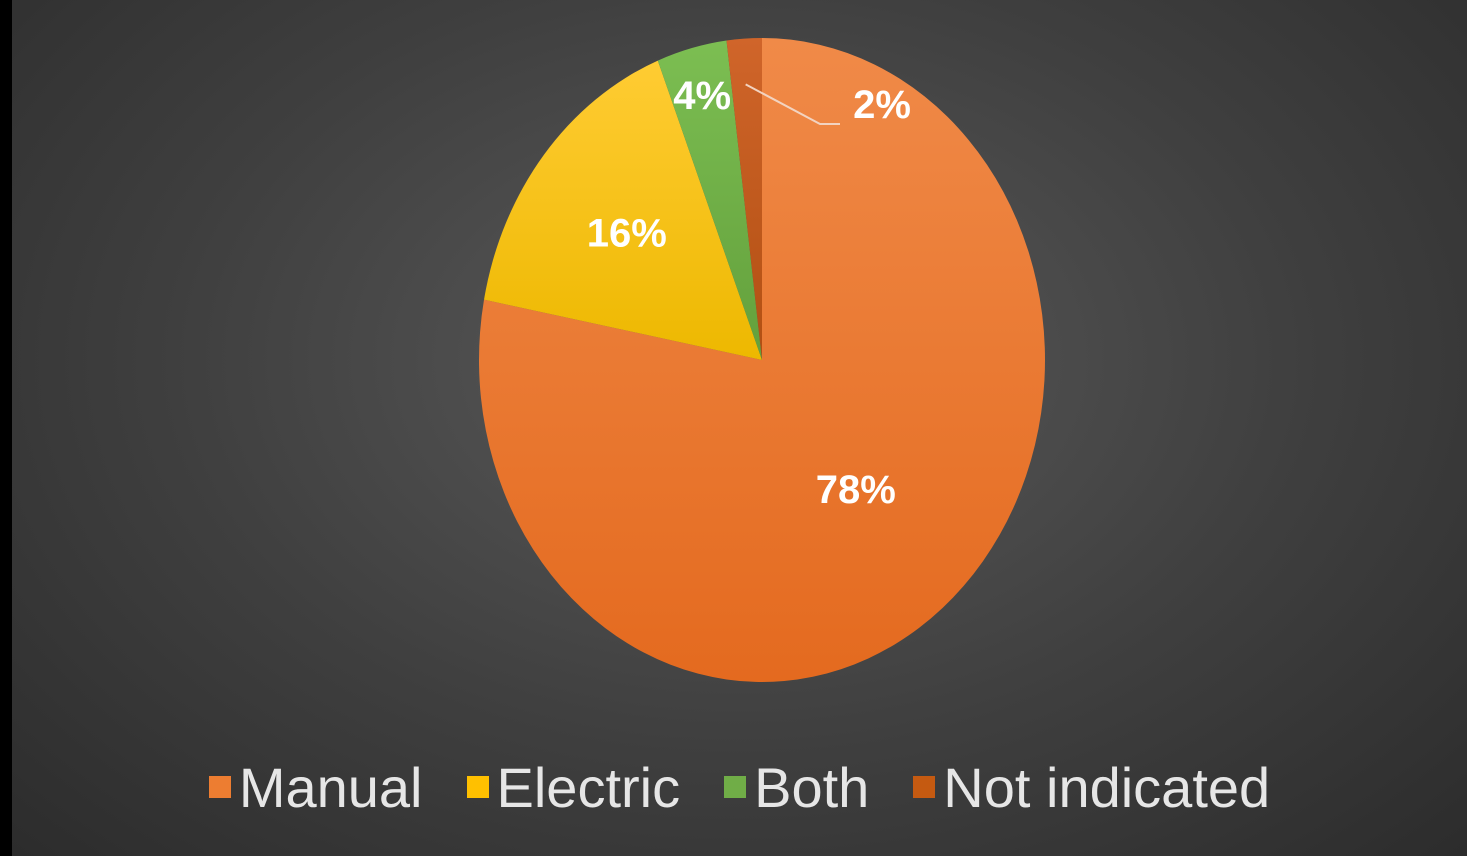 Image resolution: width=1467 pixels, height=856 pixels. I want to click on legend-swatch-manual, so click(219, 787).